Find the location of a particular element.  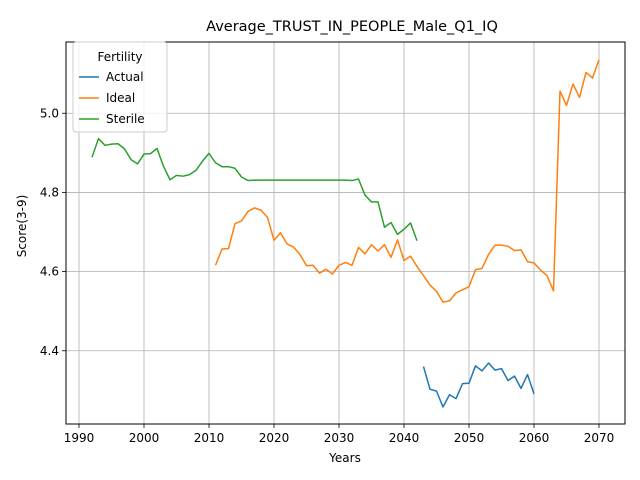

y-axis-label: Score(3-9) is located at coordinates (22, 226).